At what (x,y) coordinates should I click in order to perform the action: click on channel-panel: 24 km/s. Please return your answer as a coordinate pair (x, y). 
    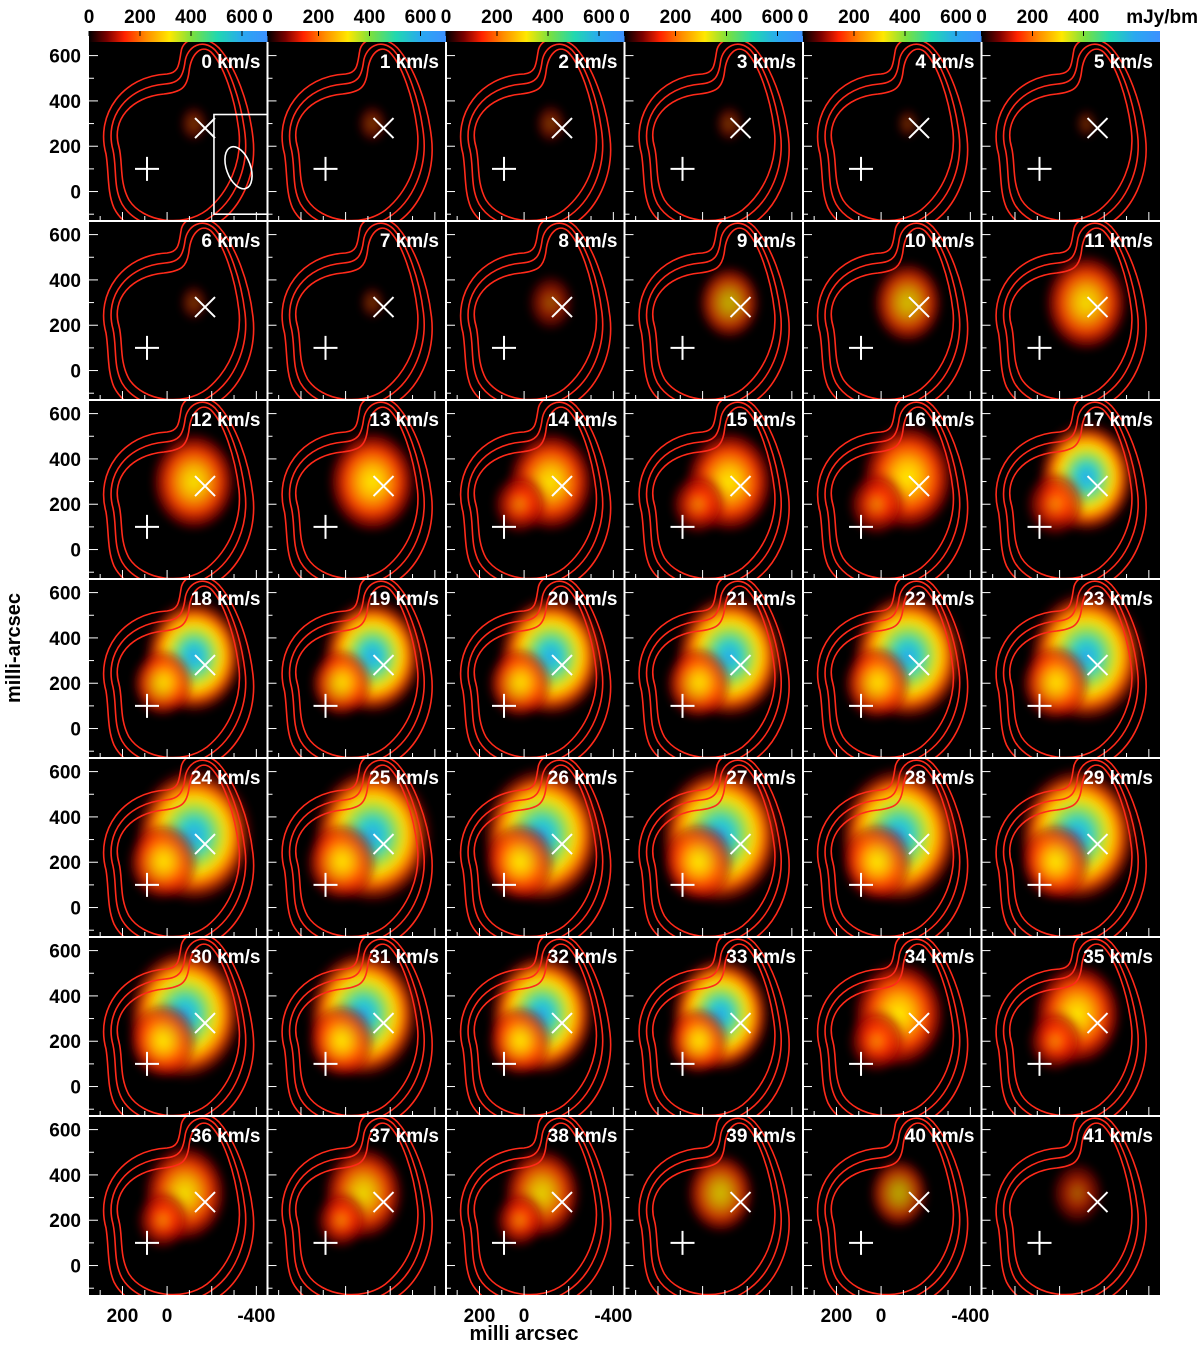
    Looking at the image, I should click on (178, 847).